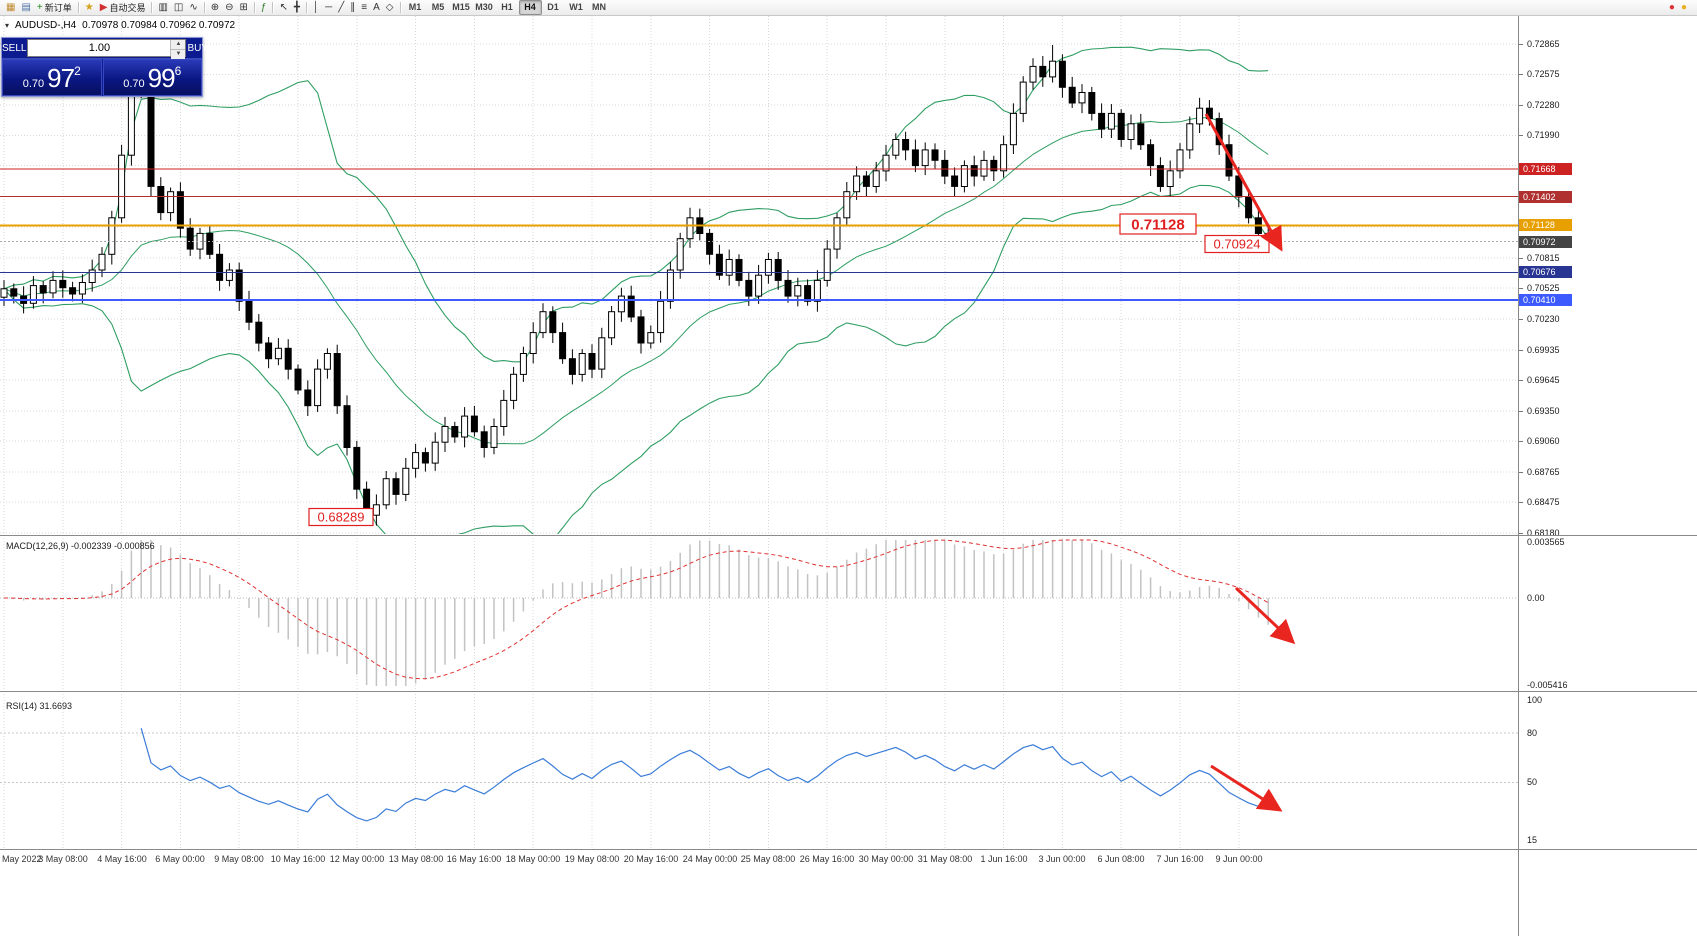 The image size is (1697, 936). What do you see at coordinates (1543, 441) in the screenshot?
I see `price-scale-label: 0.69060` at bounding box center [1543, 441].